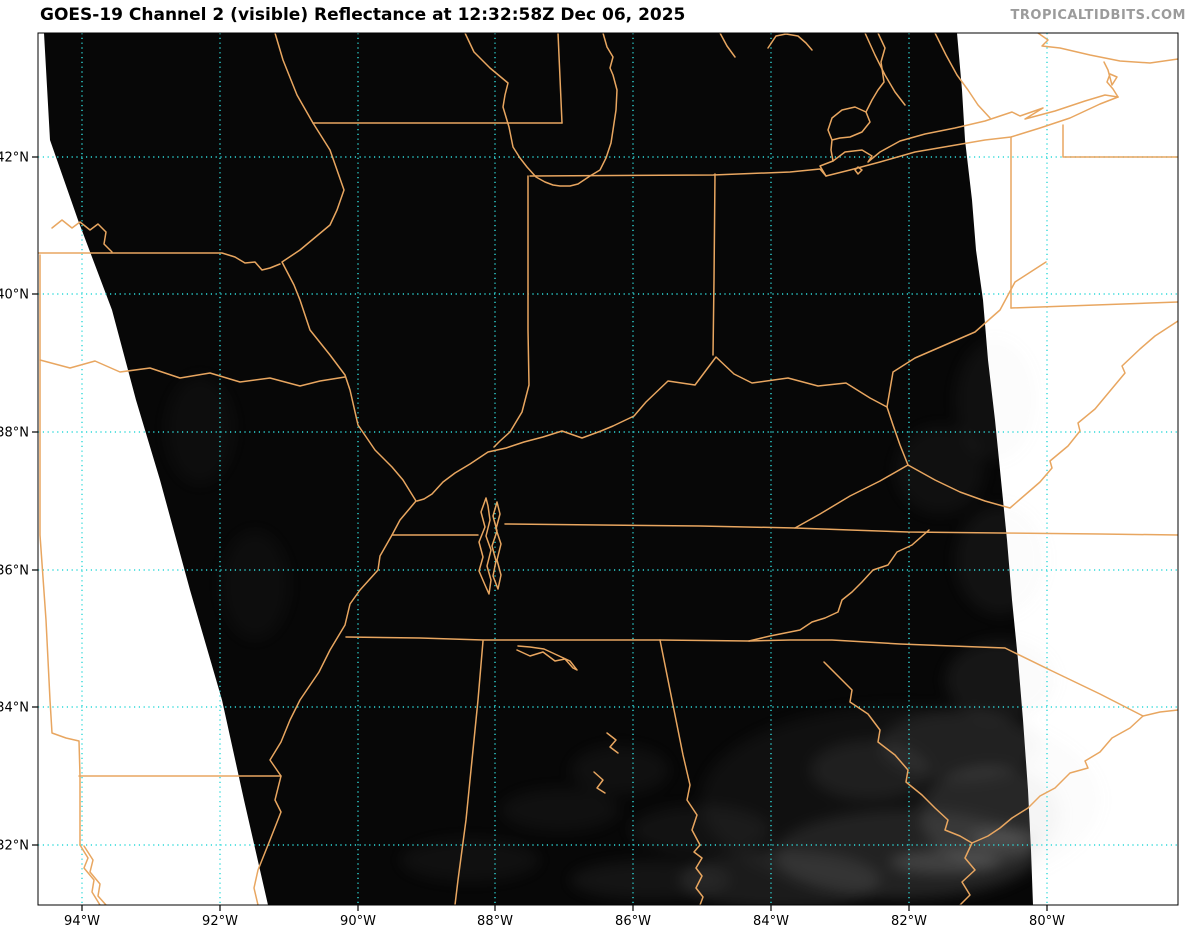 The image size is (1200, 929). Describe the element at coordinates (714, 264) in the screenshot. I see `indiana-ohio-border` at that location.